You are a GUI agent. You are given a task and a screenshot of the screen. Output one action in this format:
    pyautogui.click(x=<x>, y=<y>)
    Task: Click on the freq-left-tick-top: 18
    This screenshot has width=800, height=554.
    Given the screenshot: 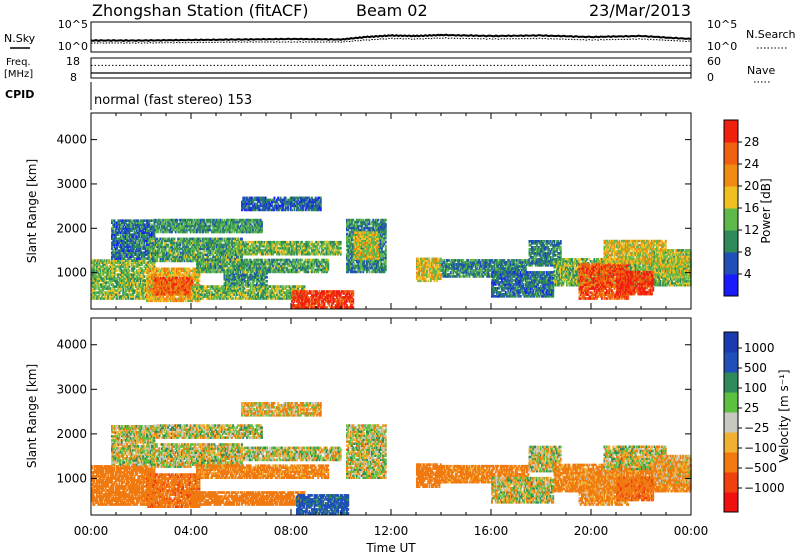 What is the action you would take?
    pyautogui.click(x=73, y=61)
    